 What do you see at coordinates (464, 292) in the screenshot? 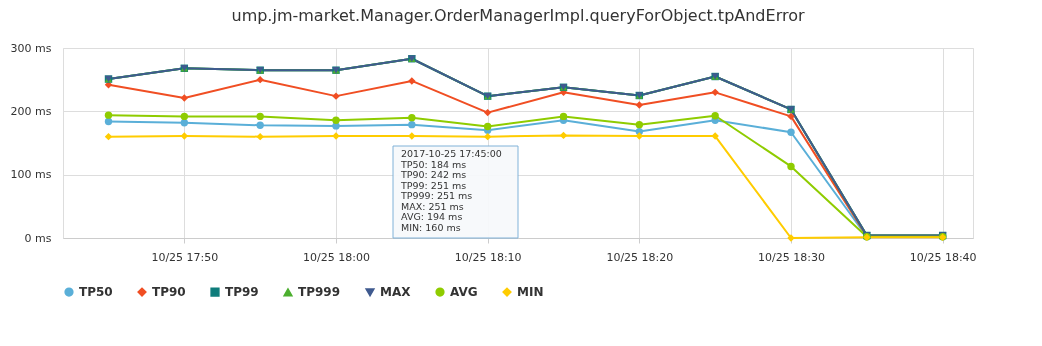
I see `legend-label: AVG` at bounding box center [464, 292].